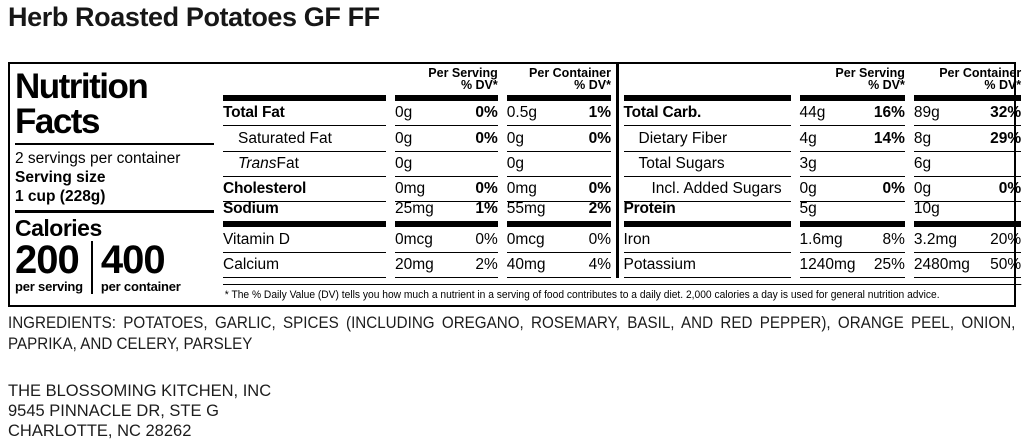 The height and width of the screenshot is (443, 1024). What do you see at coordinates (852, 139) in the screenshot?
I see `per-serving-cell: 4g 14%` at bounding box center [852, 139].